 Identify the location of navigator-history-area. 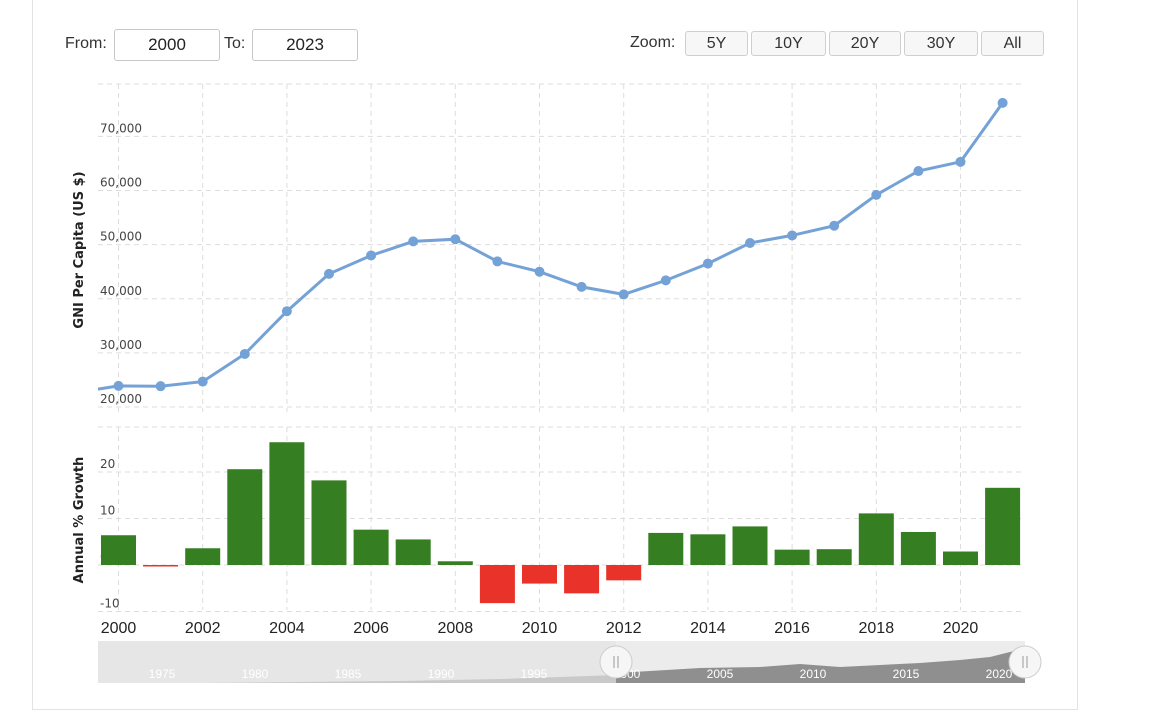
(357, 679).